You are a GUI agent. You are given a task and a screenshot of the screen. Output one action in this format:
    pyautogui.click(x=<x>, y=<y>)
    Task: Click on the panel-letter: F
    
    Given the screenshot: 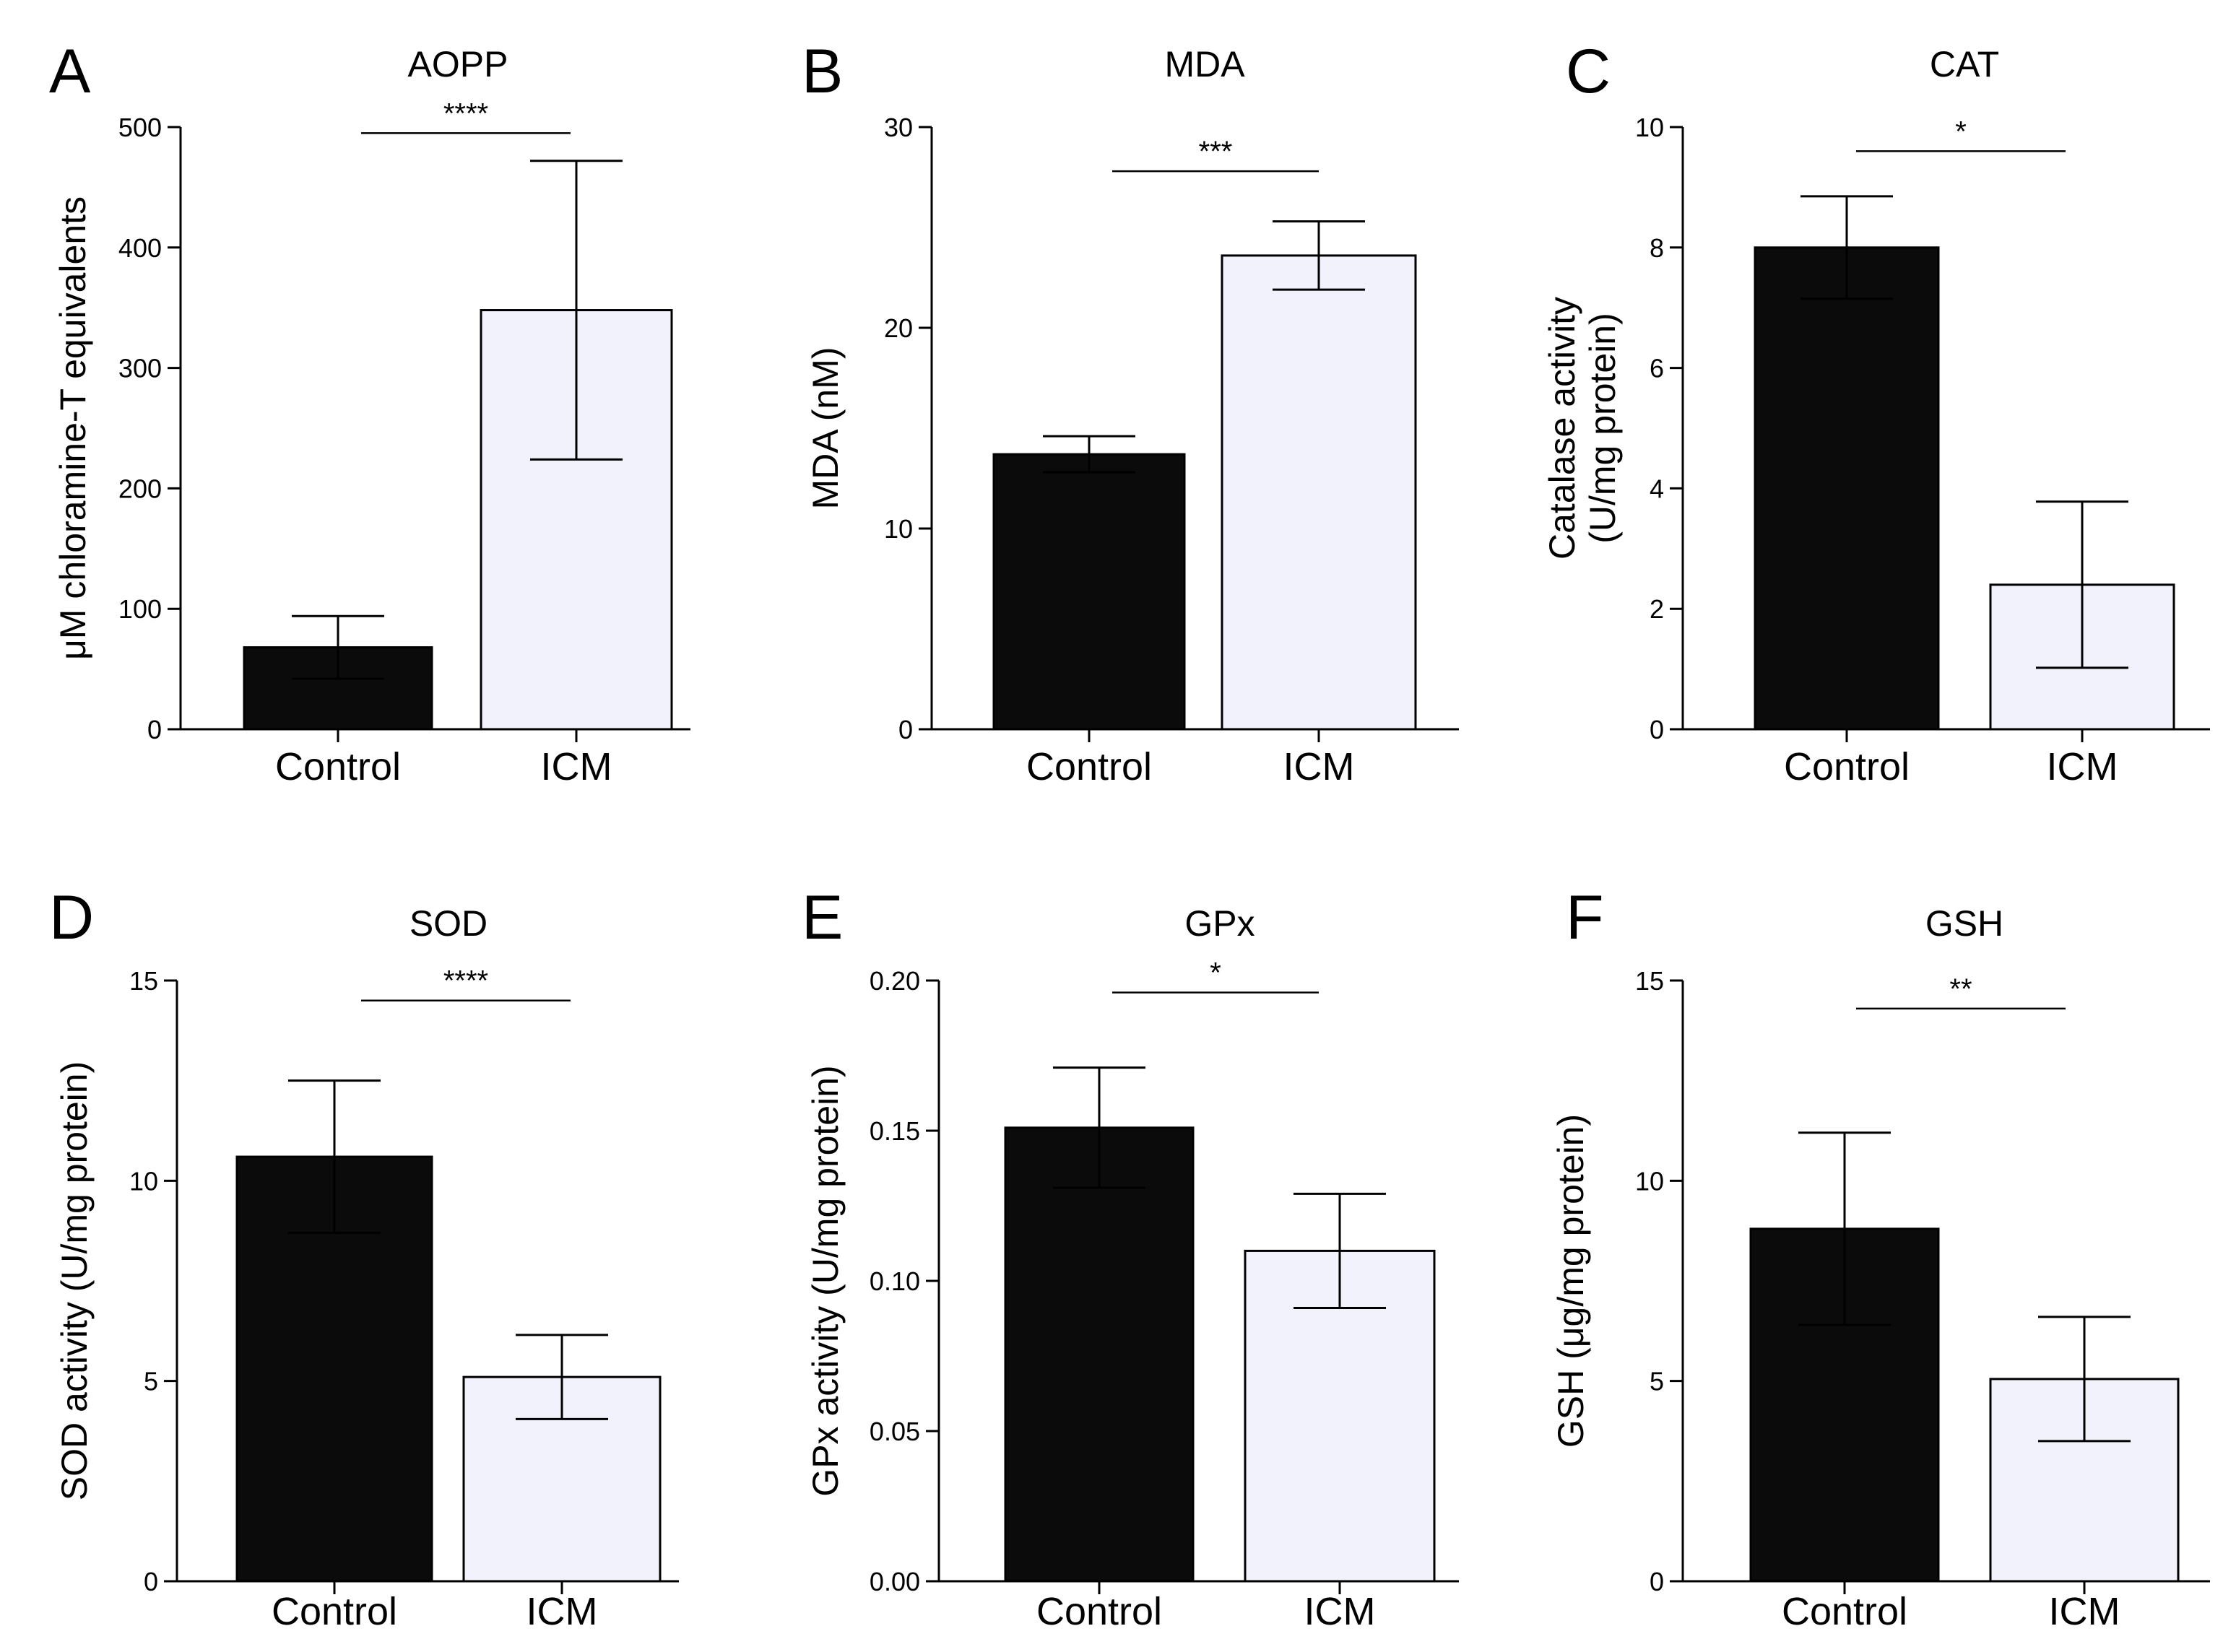 What is the action you would take?
    pyautogui.click(x=1585, y=917)
    